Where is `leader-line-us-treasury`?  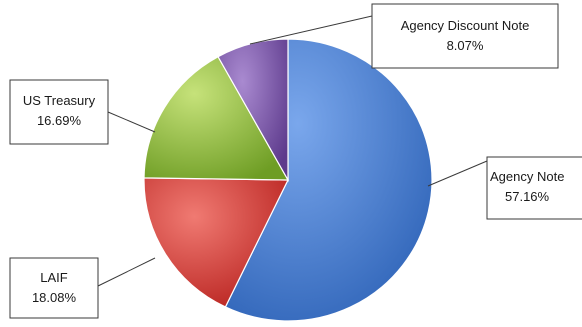
leader-line-us-treasury is located at coordinates (131, 122).